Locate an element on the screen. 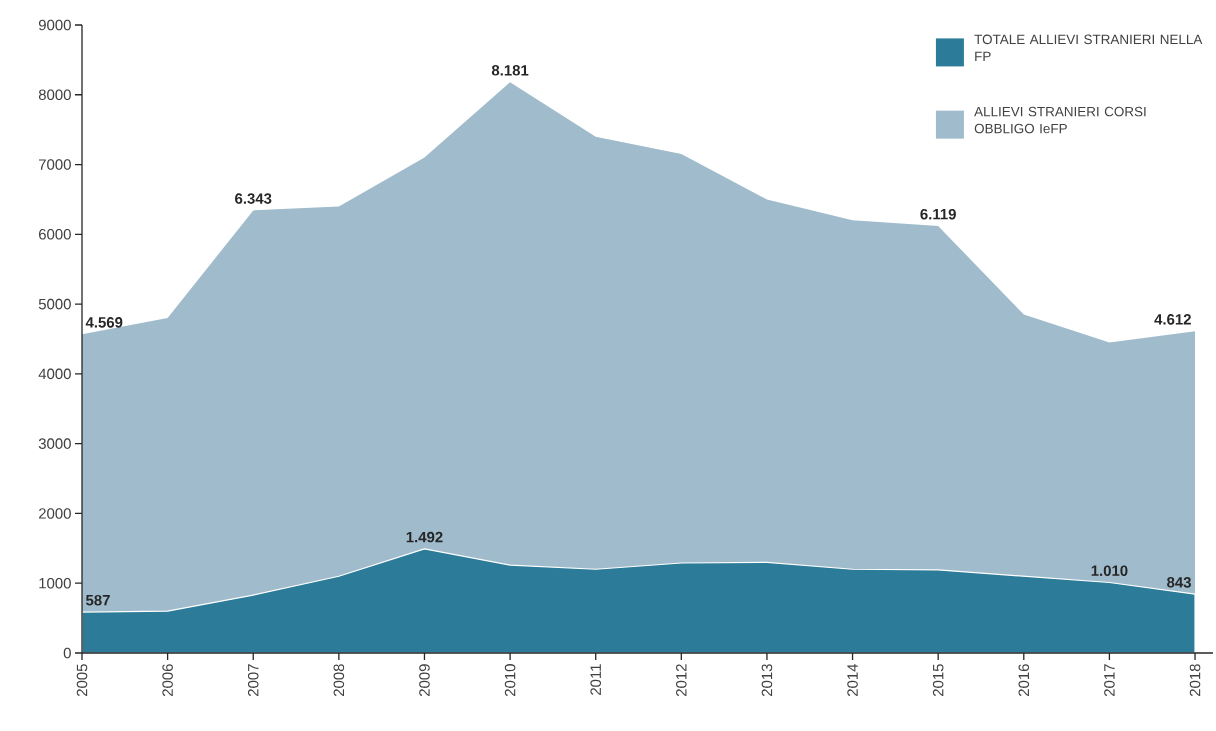 The height and width of the screenshot is (731, 1216). x-tick-label: 2005 is located at coordinates (82, 680).